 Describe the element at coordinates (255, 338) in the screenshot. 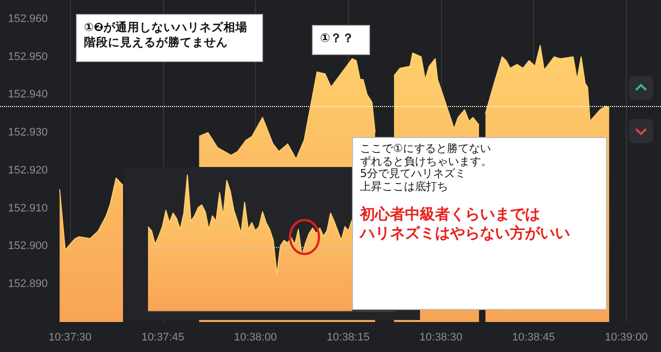

I see `x-tick-label: 10:38:00` at that location.